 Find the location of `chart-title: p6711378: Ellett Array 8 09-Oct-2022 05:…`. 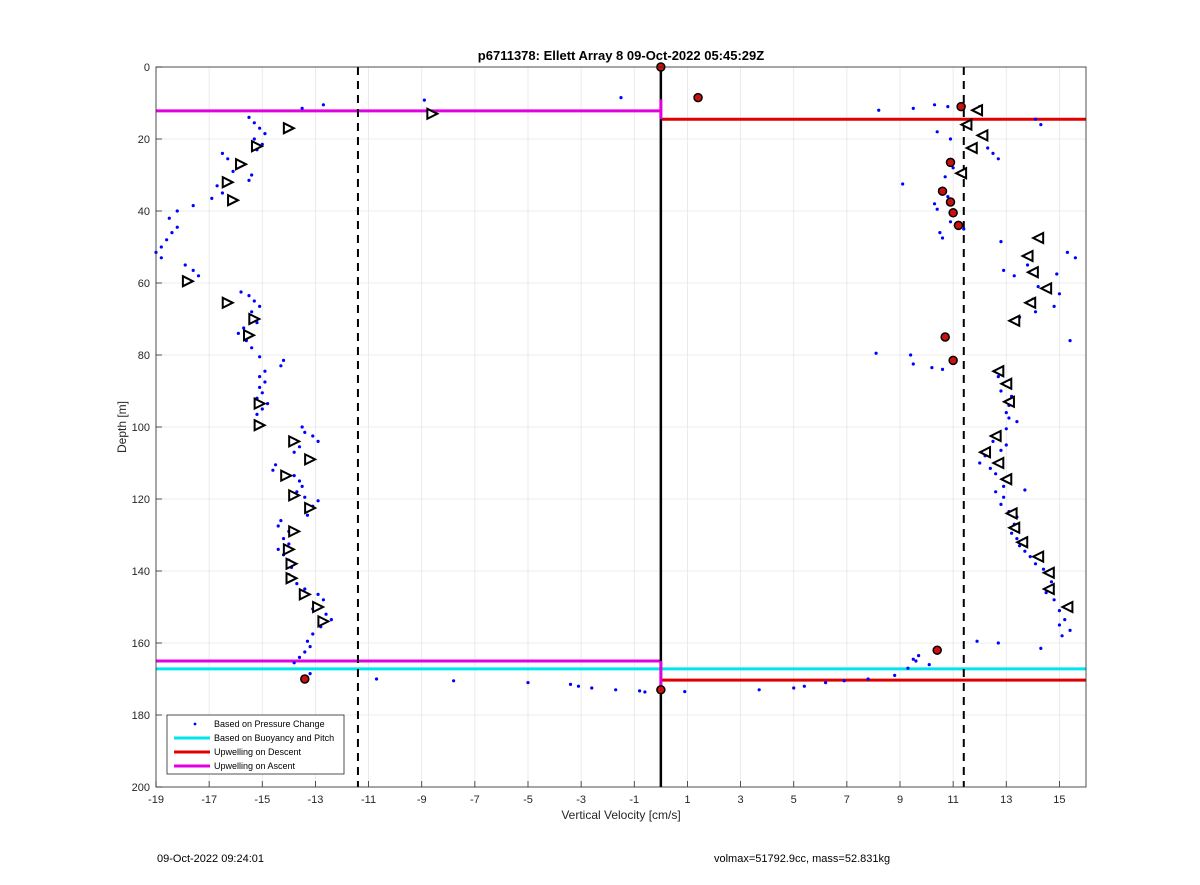

chart-title: p6711378: Ellett Array 8 09-Oct-2022 05:… is located at coordinates (621, 55).